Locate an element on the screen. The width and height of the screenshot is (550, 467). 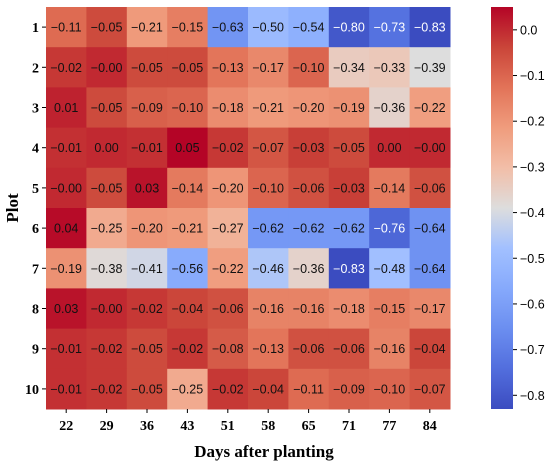
cell-value-label: −0.15 is located at coordinates (390, 309).